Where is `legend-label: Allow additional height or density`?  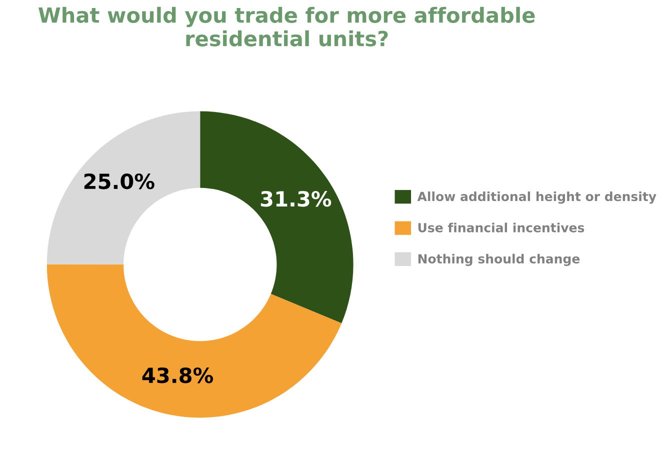
legend-label: Allow additional height or density is located at coordinates (536, 197).